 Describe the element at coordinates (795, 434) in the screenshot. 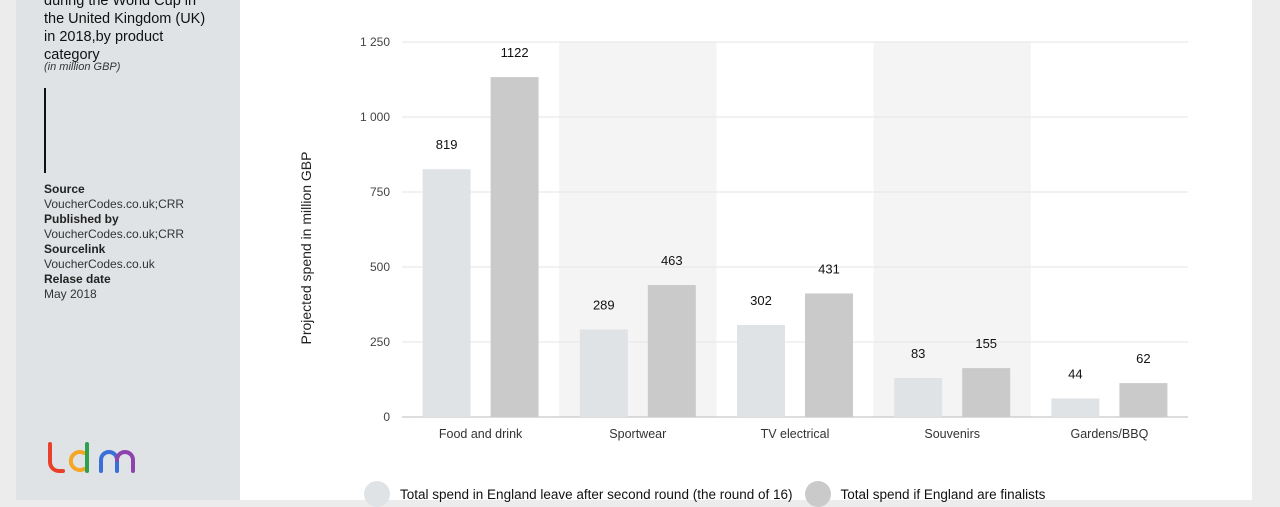

I see `x-tick-label: TV electrical` at that location.